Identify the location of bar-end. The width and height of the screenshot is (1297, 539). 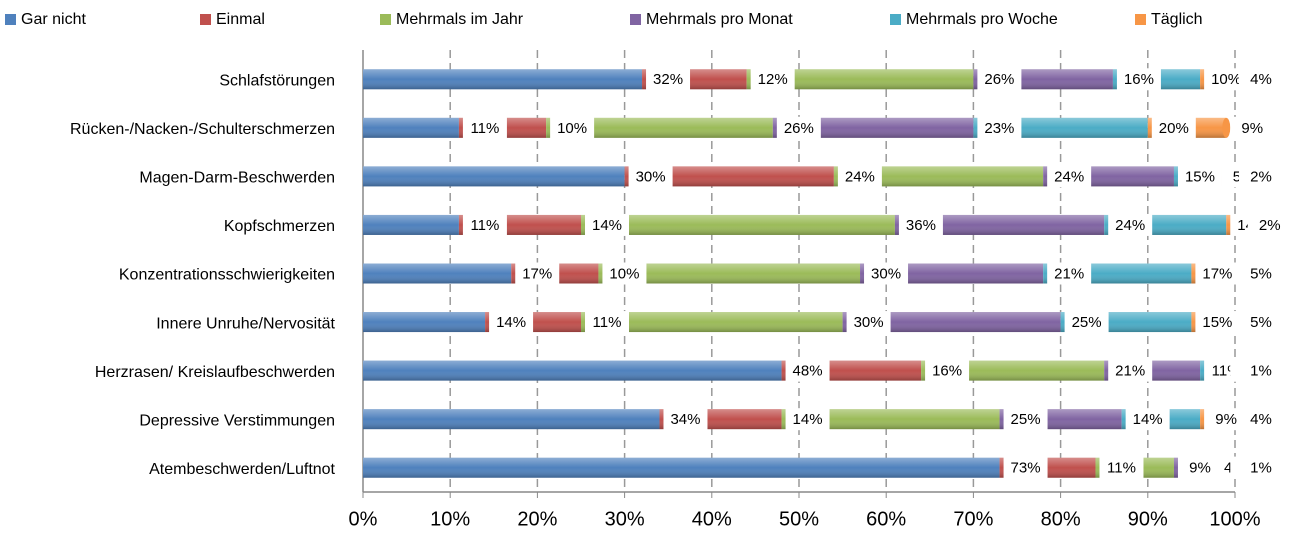
(1226, 127).